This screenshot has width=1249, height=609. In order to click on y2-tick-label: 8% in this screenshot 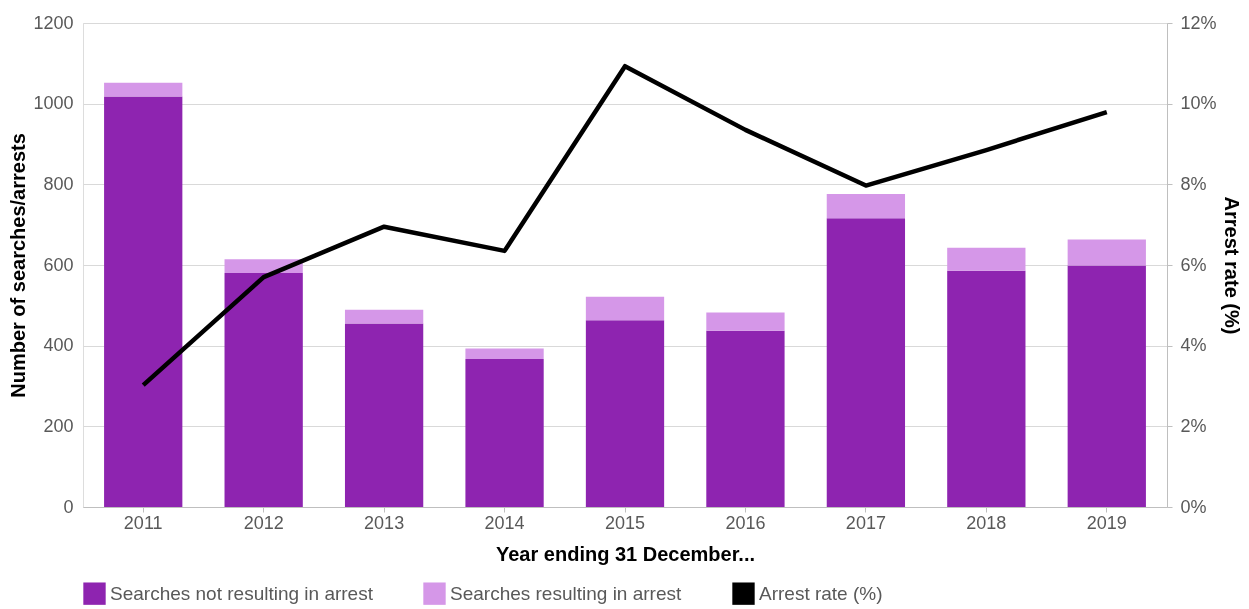, I will do `click(1193, 183)`.